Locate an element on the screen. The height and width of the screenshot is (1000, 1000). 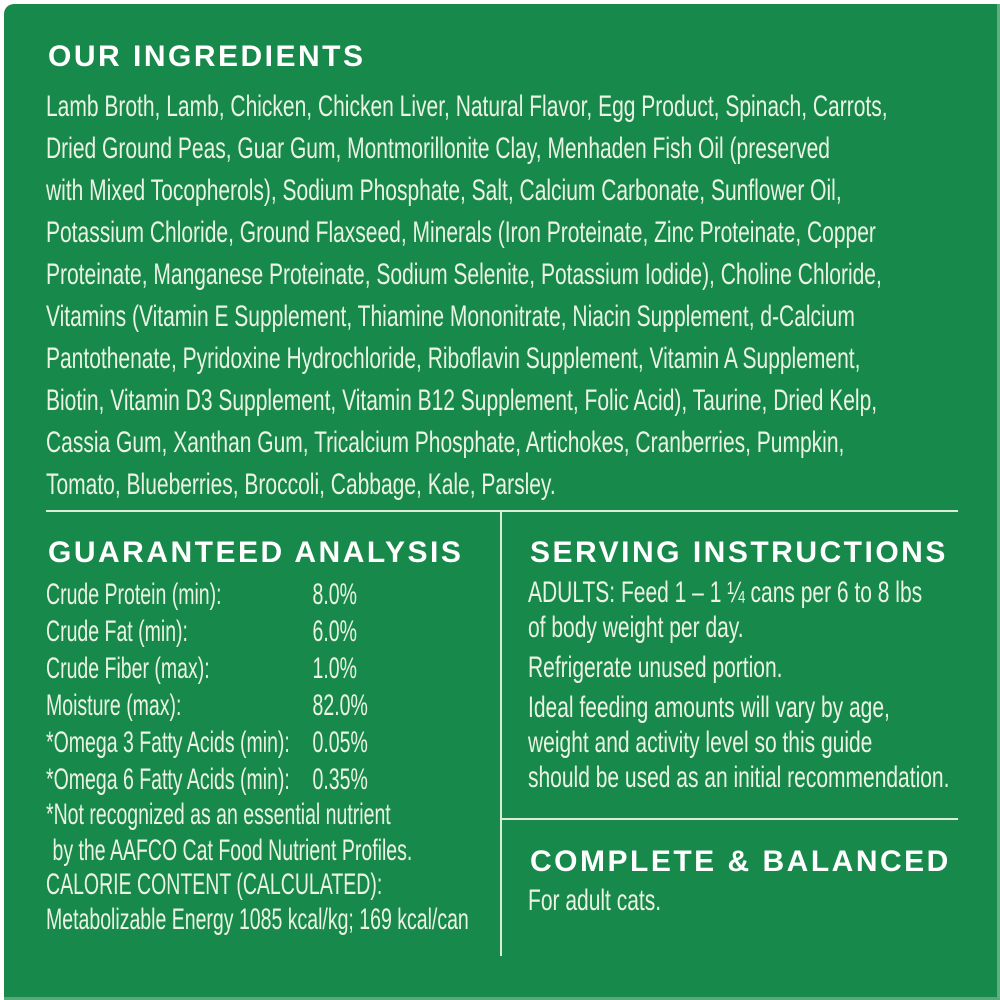
serving-line: weight and activity level so this guide is located at coordinates (700, 742).